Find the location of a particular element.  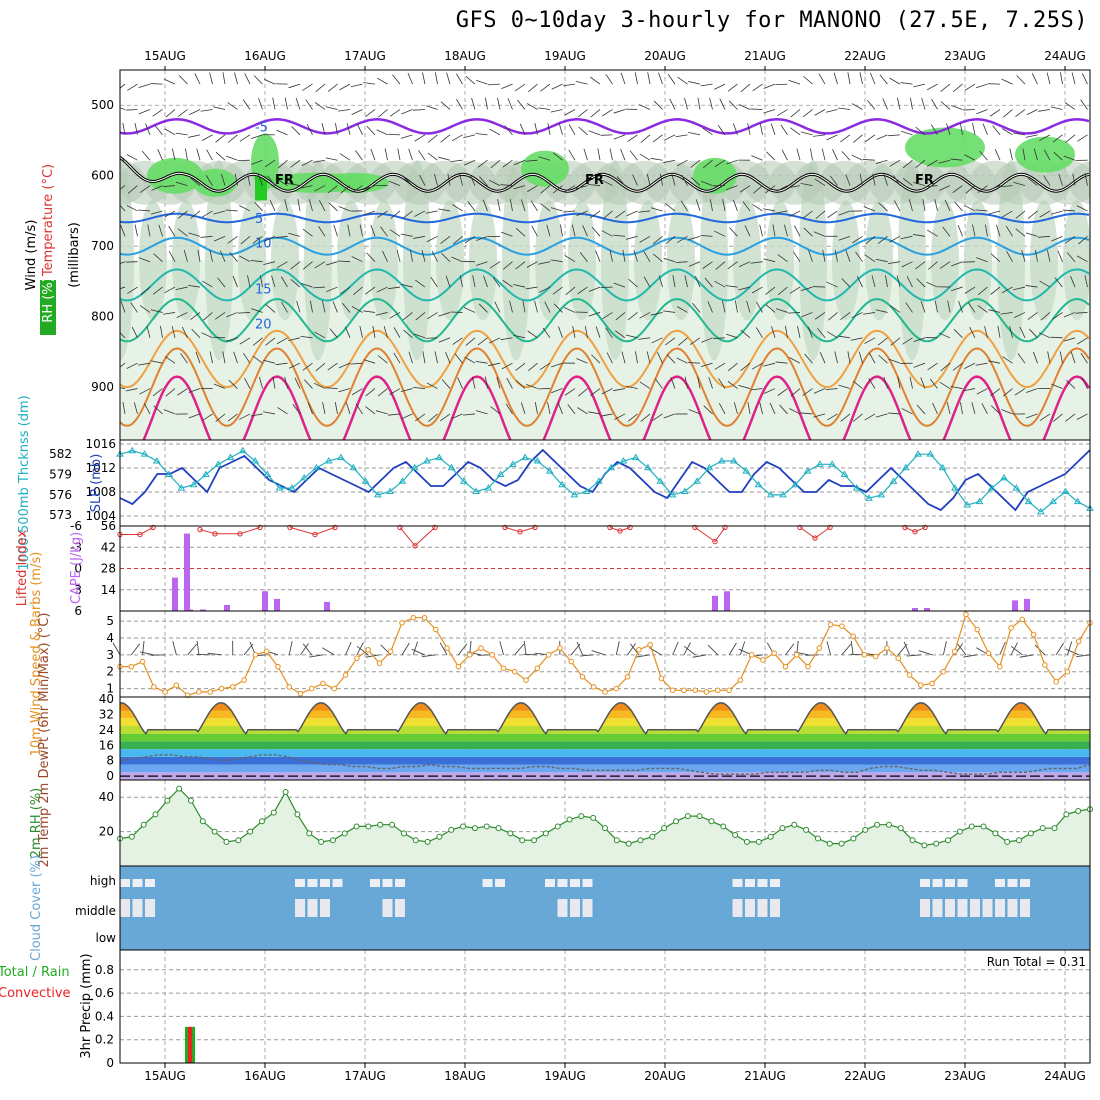

rh-shade-peak is located at coordinates (261, 188).